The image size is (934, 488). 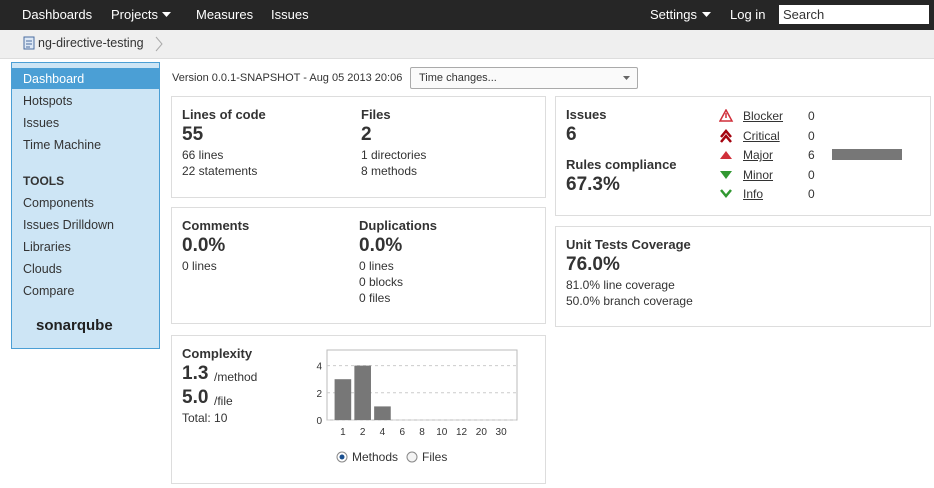 What do you see at coordinates (42, 269) in the screenshot?
I see `sidebar-link: Clouds` at bounding box center [42, 269].